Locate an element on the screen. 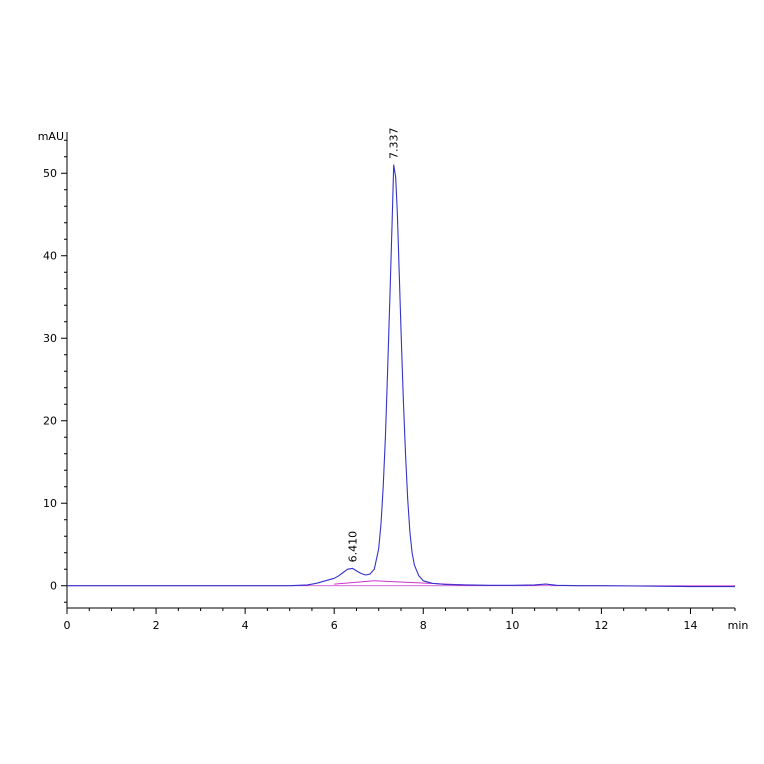 The image size is (764, 764). y-tick-label: 0 is located at coordinates (53, 586).